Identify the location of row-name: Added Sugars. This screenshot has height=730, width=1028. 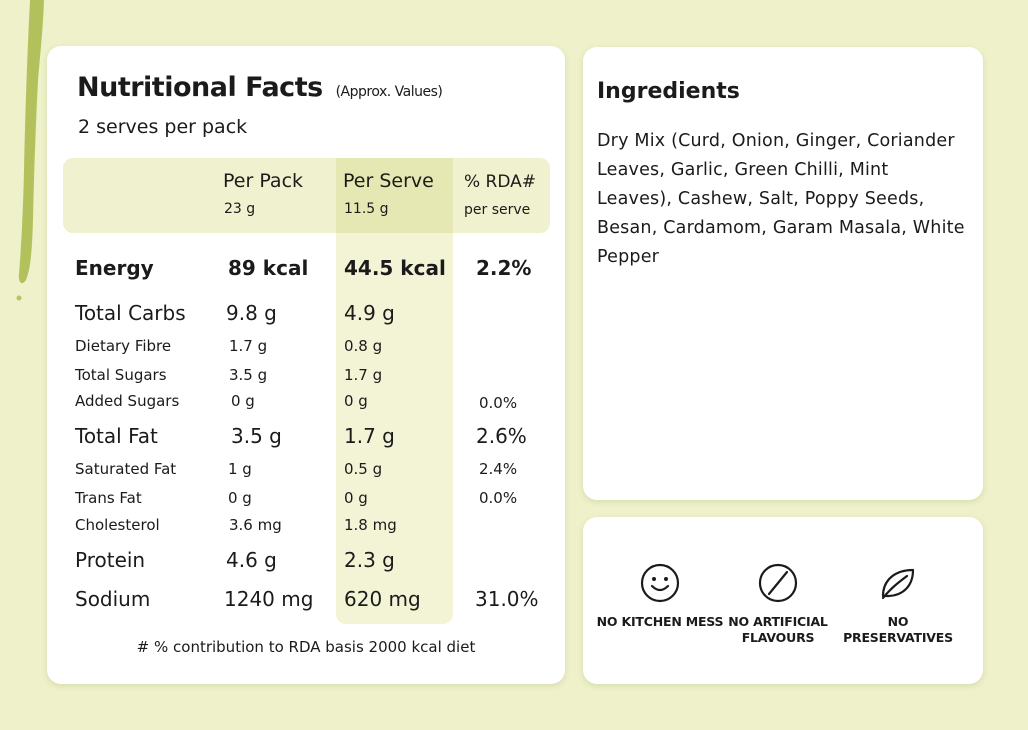
(127, 401).